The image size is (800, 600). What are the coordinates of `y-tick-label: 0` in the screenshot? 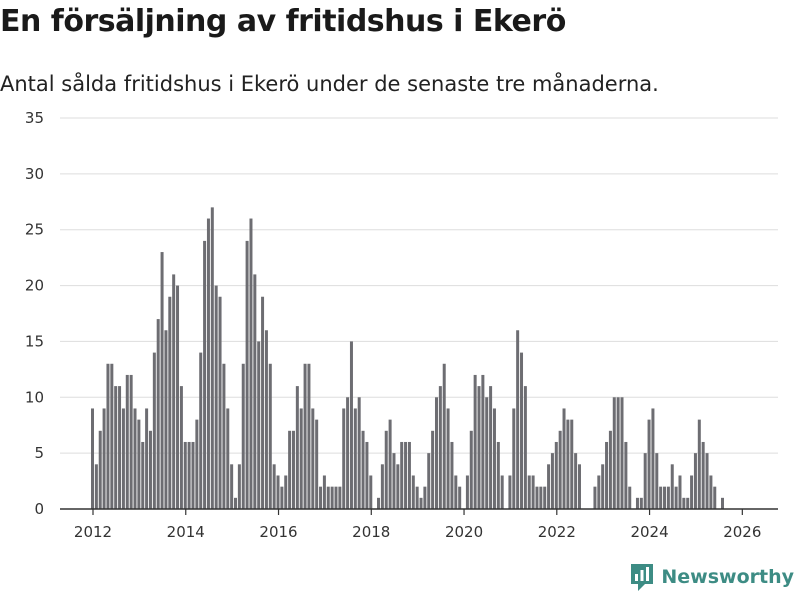 It's located at (39, 509).